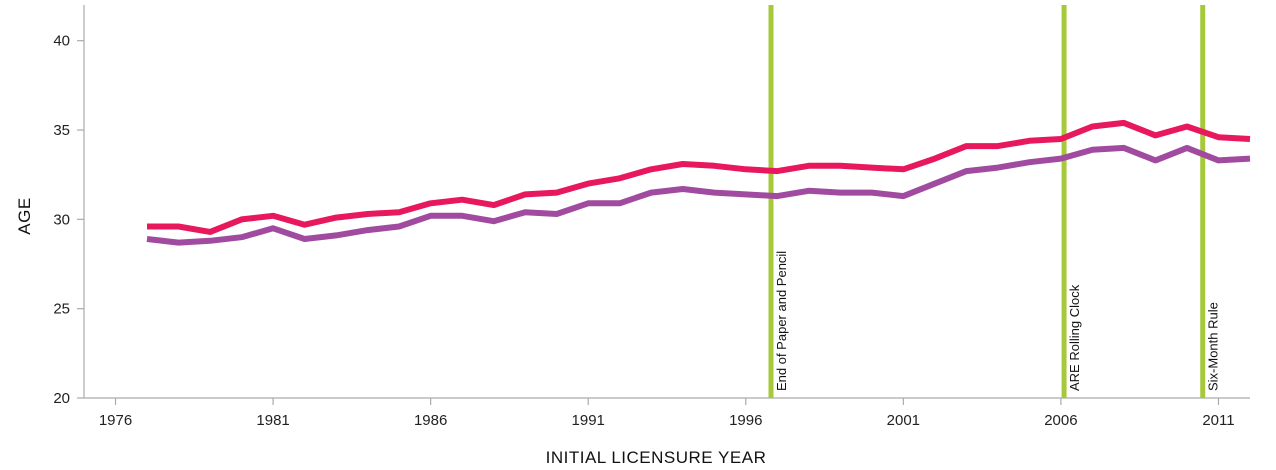 The height and width of the screenshot is (470, 1276). Describe the element at coordinates (272, 420) in the screenshot. I see `x-tick-label: 1981` at that location.